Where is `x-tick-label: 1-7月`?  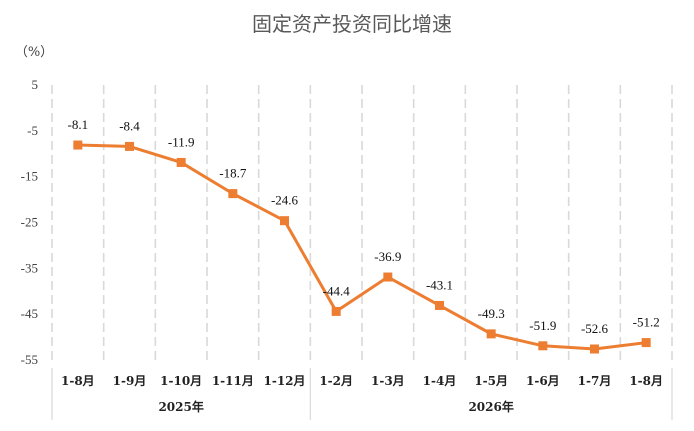 x-tick-label: 1-7月 is located at coordinates (595, 381).